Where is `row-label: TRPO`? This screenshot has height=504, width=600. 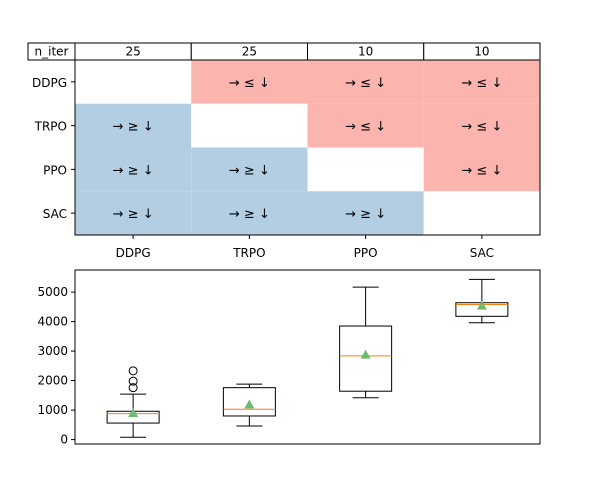
row-label: TRPO is located at coordinates (50, 127).